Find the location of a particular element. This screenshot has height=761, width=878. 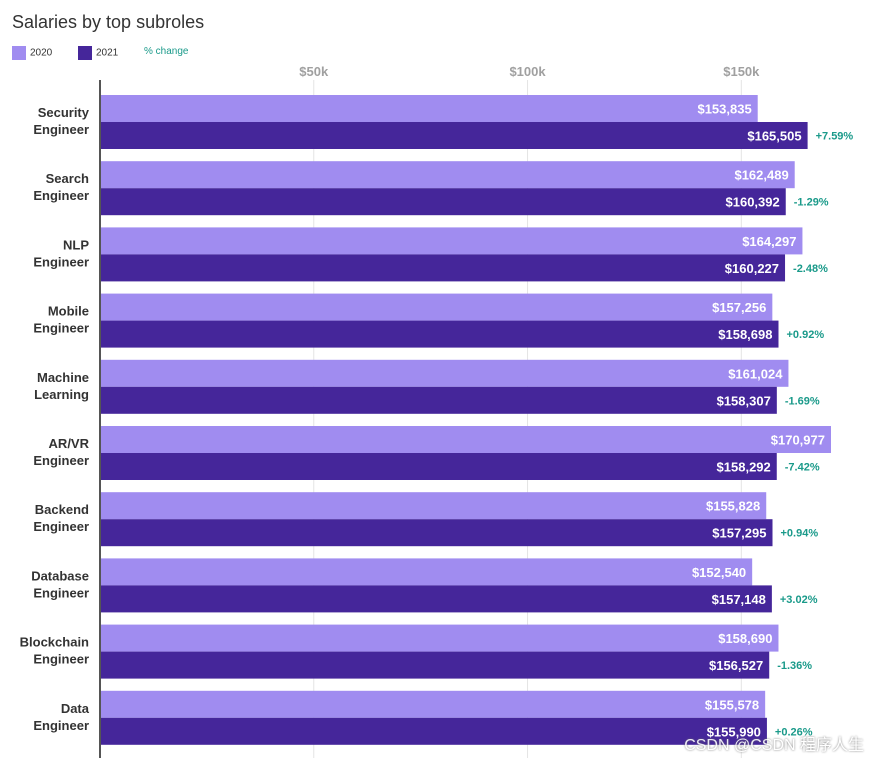

category-label: Search is located at coordinates (67, 178).